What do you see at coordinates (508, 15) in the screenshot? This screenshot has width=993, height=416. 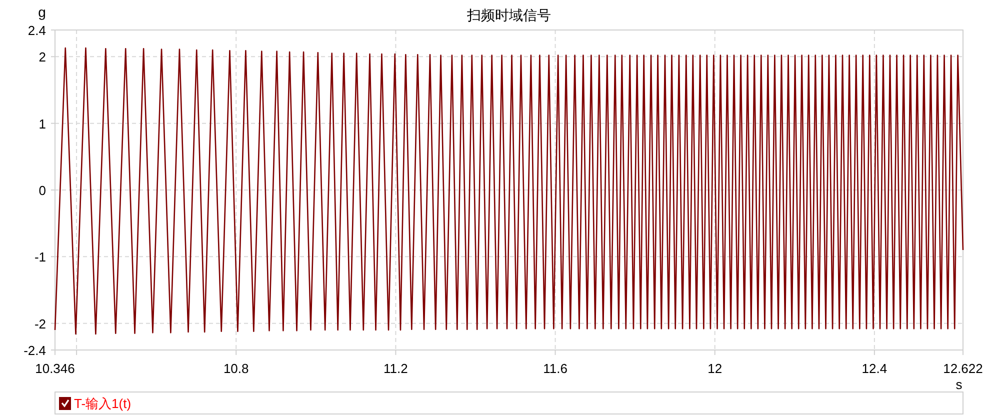 I see `chart-title: 扫频时域信号` at bounding box center [508, 15].